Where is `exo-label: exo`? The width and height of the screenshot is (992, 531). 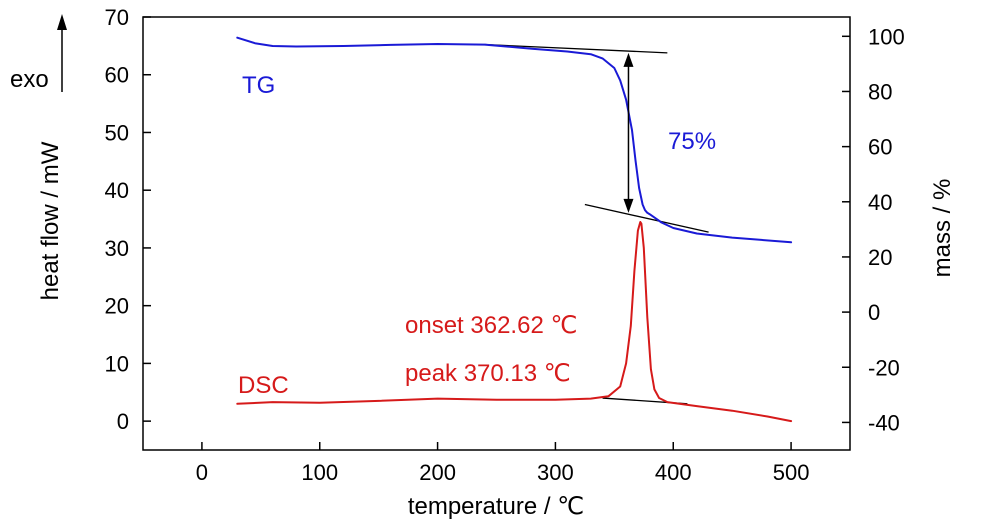 exo-label: exo is located at coordinates (29, 79).